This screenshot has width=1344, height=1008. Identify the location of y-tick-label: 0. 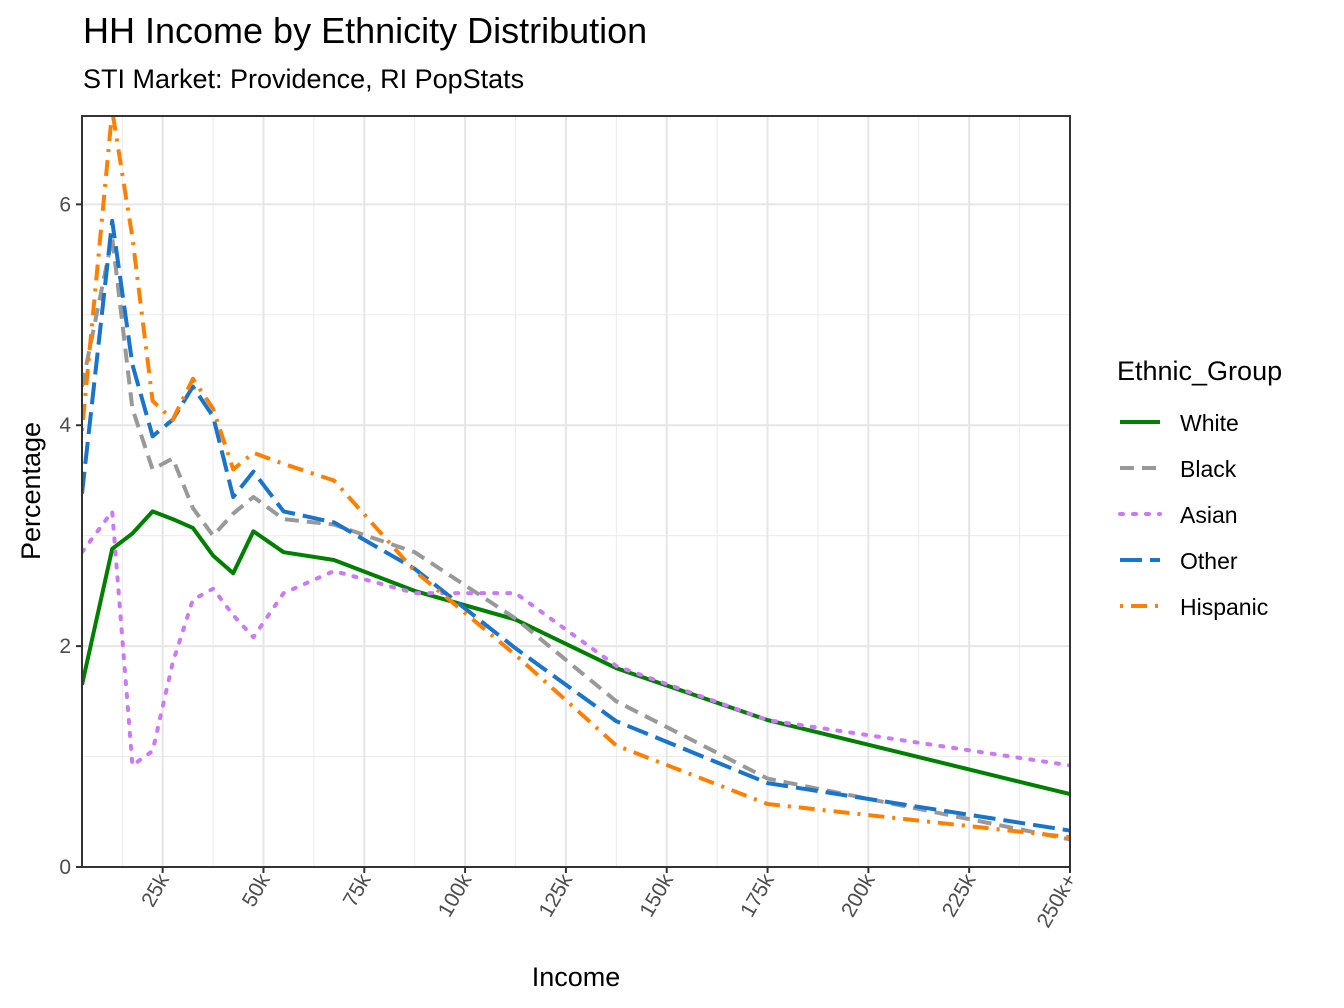
(65, 867).